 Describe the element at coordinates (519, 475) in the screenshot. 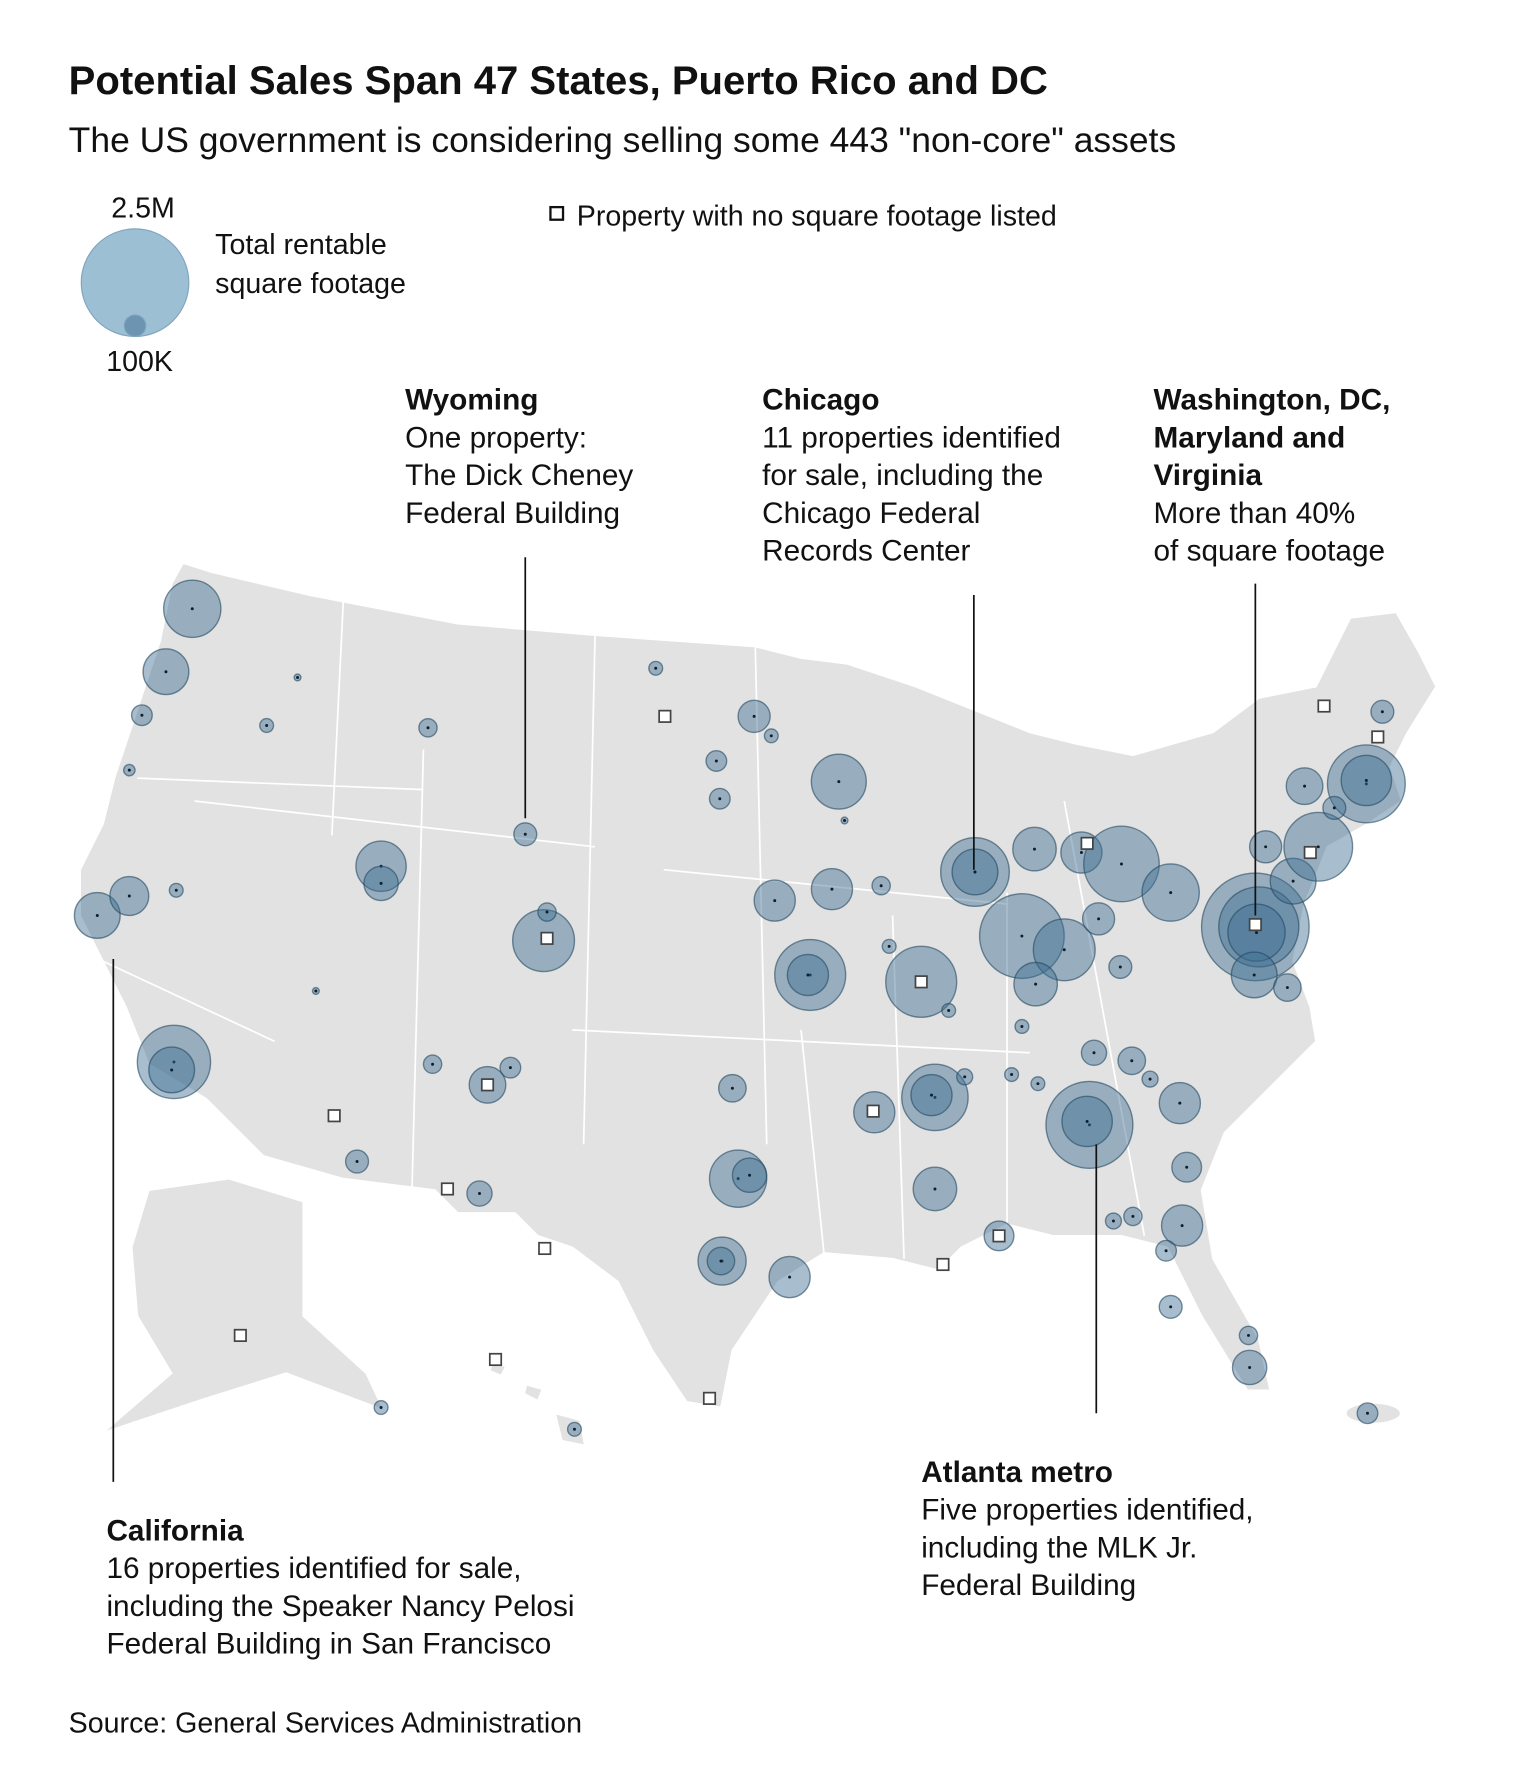

I see `annotation-text: The Dick Cheney` at that location.